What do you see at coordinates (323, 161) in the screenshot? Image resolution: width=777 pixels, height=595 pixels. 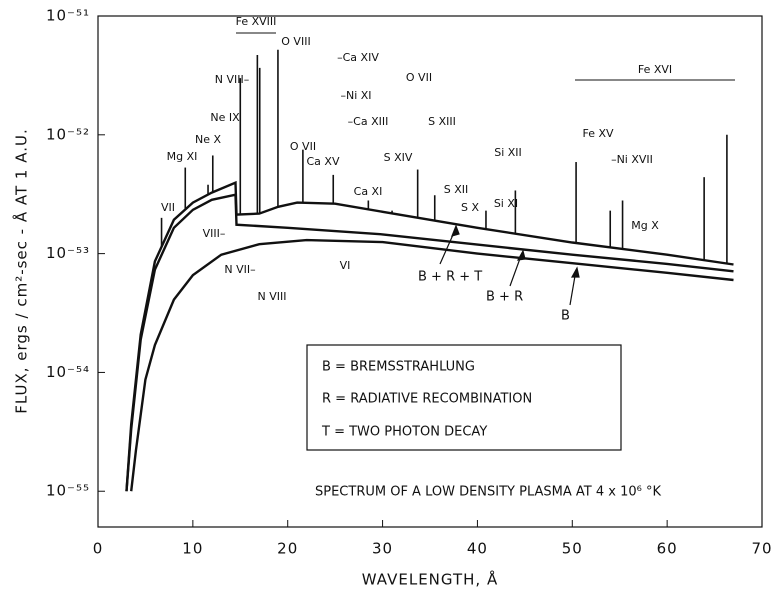 I see `line-annotation: Ca XV` at bounding box center [323, 161].